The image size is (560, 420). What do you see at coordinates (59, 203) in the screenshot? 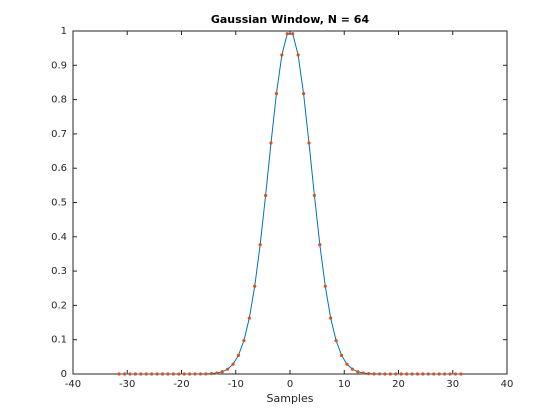
I see `y-tick-label: 0.5` at bounding box center [59, 203].